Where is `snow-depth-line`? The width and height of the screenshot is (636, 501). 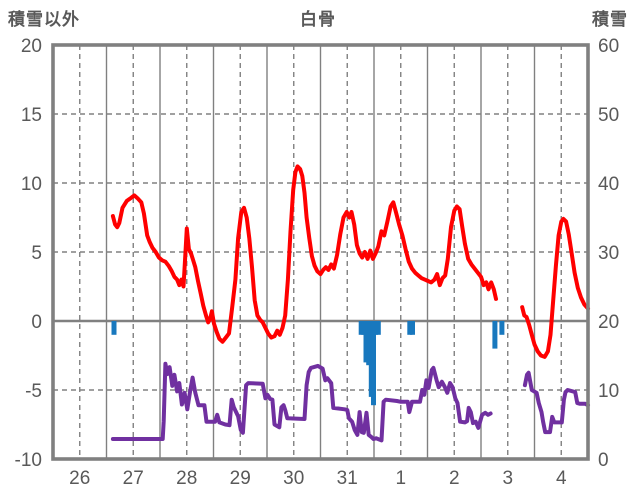
snow-depth-line is located at coordinates (350, 402).